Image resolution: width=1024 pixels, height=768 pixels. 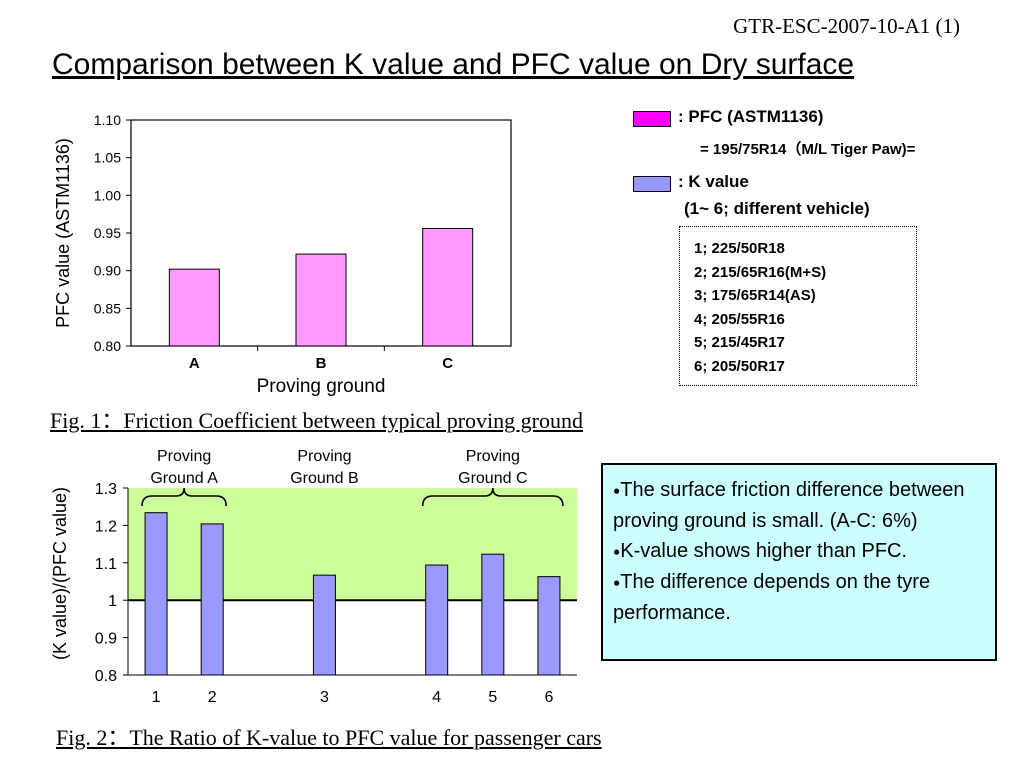 What do you see at coordinates (352, 544) in the screenshot?
I see `above-one-region` at bounding box center [352, 544].